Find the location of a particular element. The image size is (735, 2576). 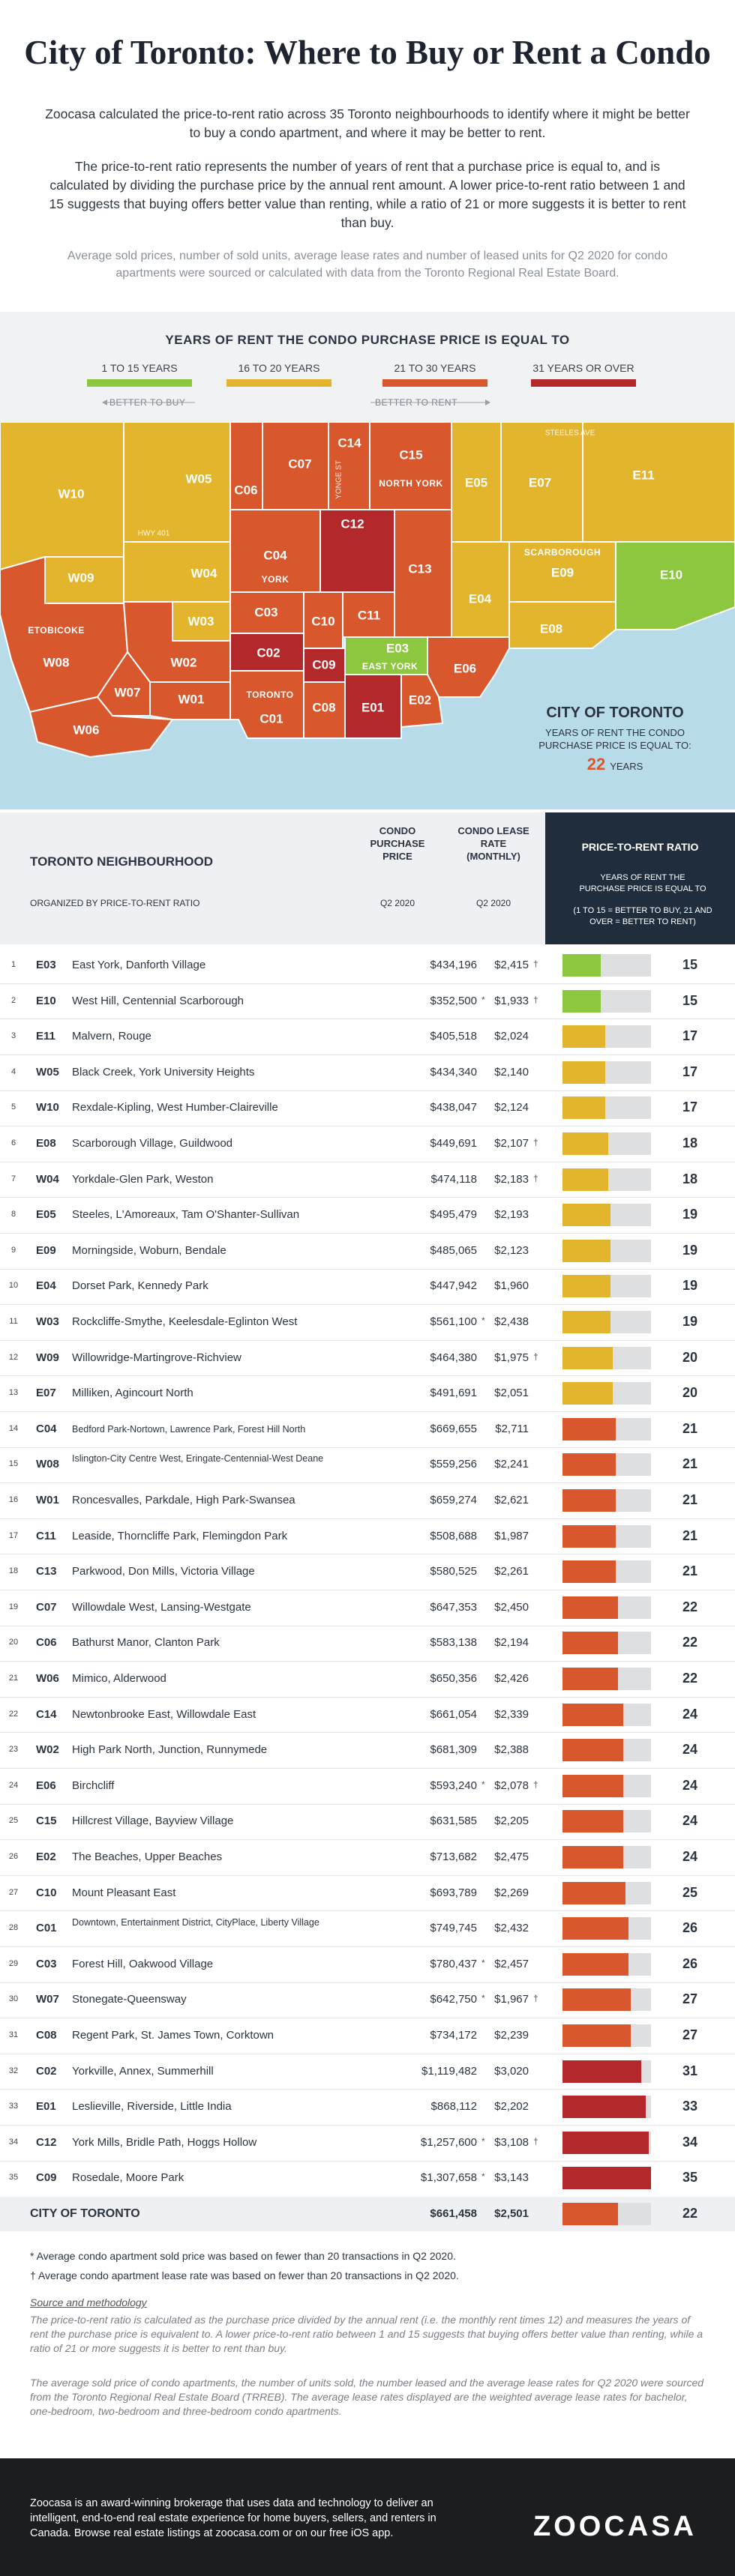

rank: 18 is located at coordinates (13, 1571).